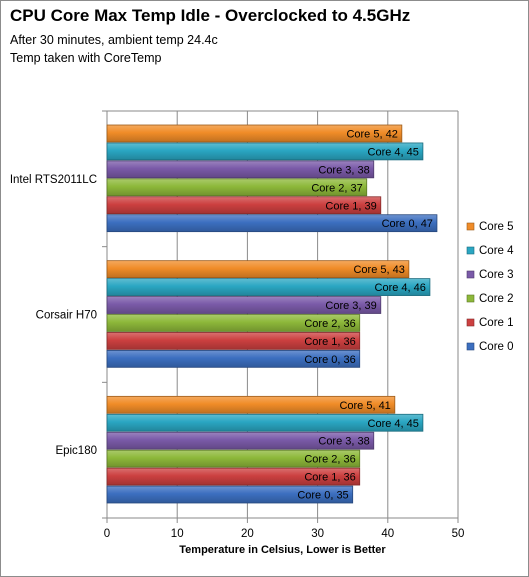 The width and height of the screenshot is (529, 577). I want to click on data-label: Core 5, 42, so click(371, 134).